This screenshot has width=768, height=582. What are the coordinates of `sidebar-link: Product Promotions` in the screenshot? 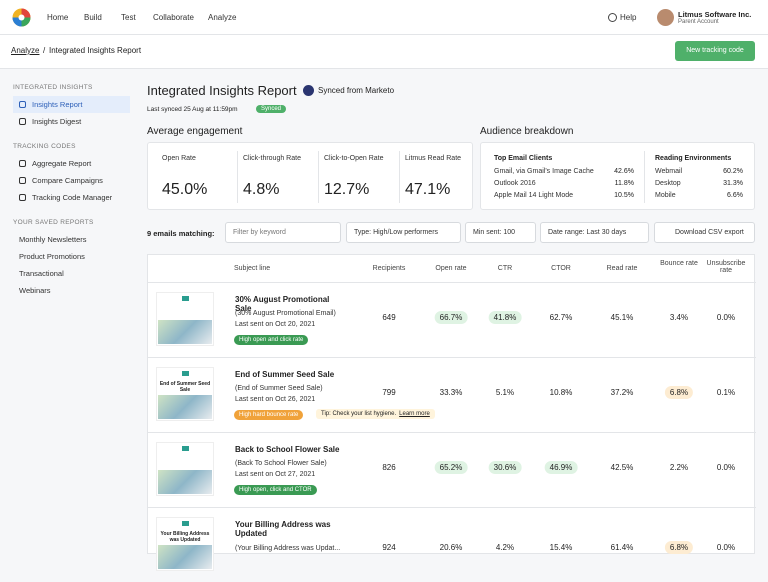 It's located at (52, 256).